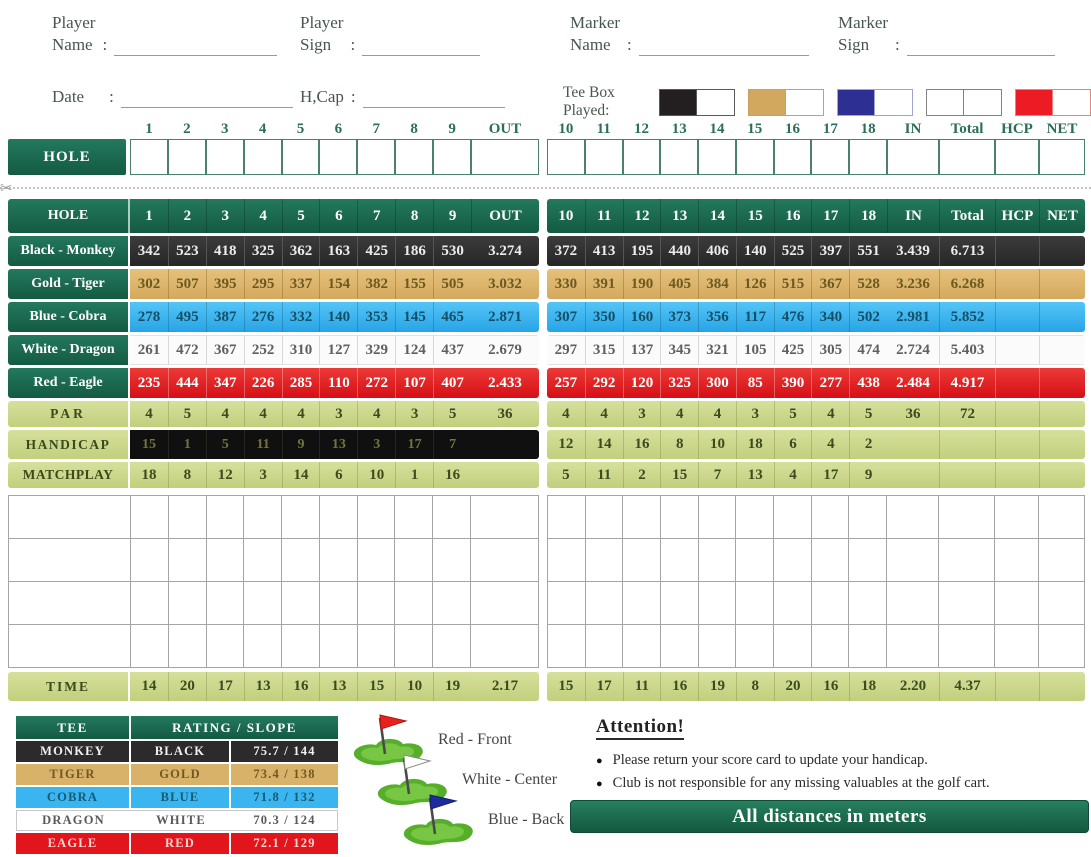  Describe the element at coordinates (421, 47) in the screenshot. I see `player-sign-input-line` at that location.